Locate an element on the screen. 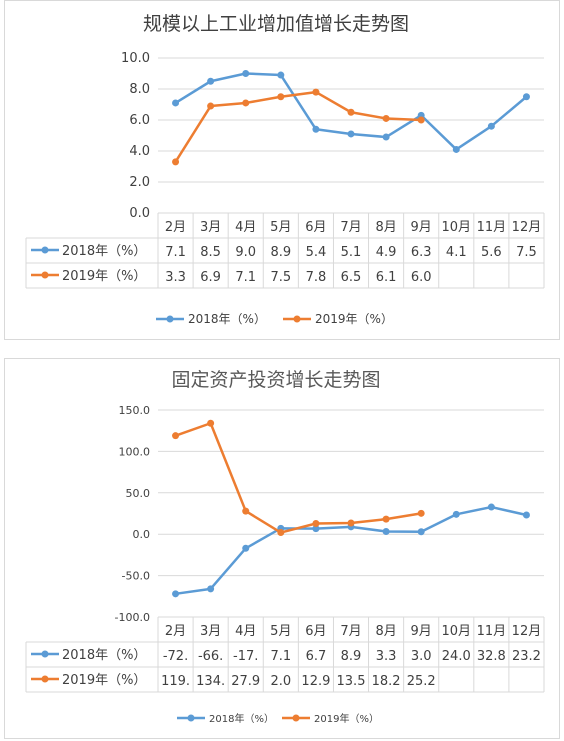 The width and height of the screenshot is (564, 741). table-cell: 32.8 is located at coordinates (491, 656).